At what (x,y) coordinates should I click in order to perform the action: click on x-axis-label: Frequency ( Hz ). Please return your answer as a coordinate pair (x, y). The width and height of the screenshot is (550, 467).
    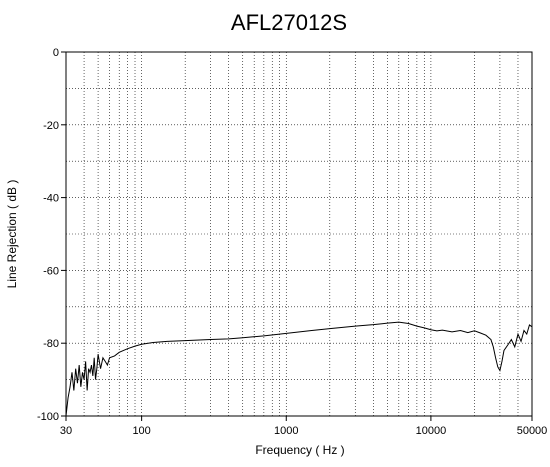
    Looking at the image, I should click on (299, 450).